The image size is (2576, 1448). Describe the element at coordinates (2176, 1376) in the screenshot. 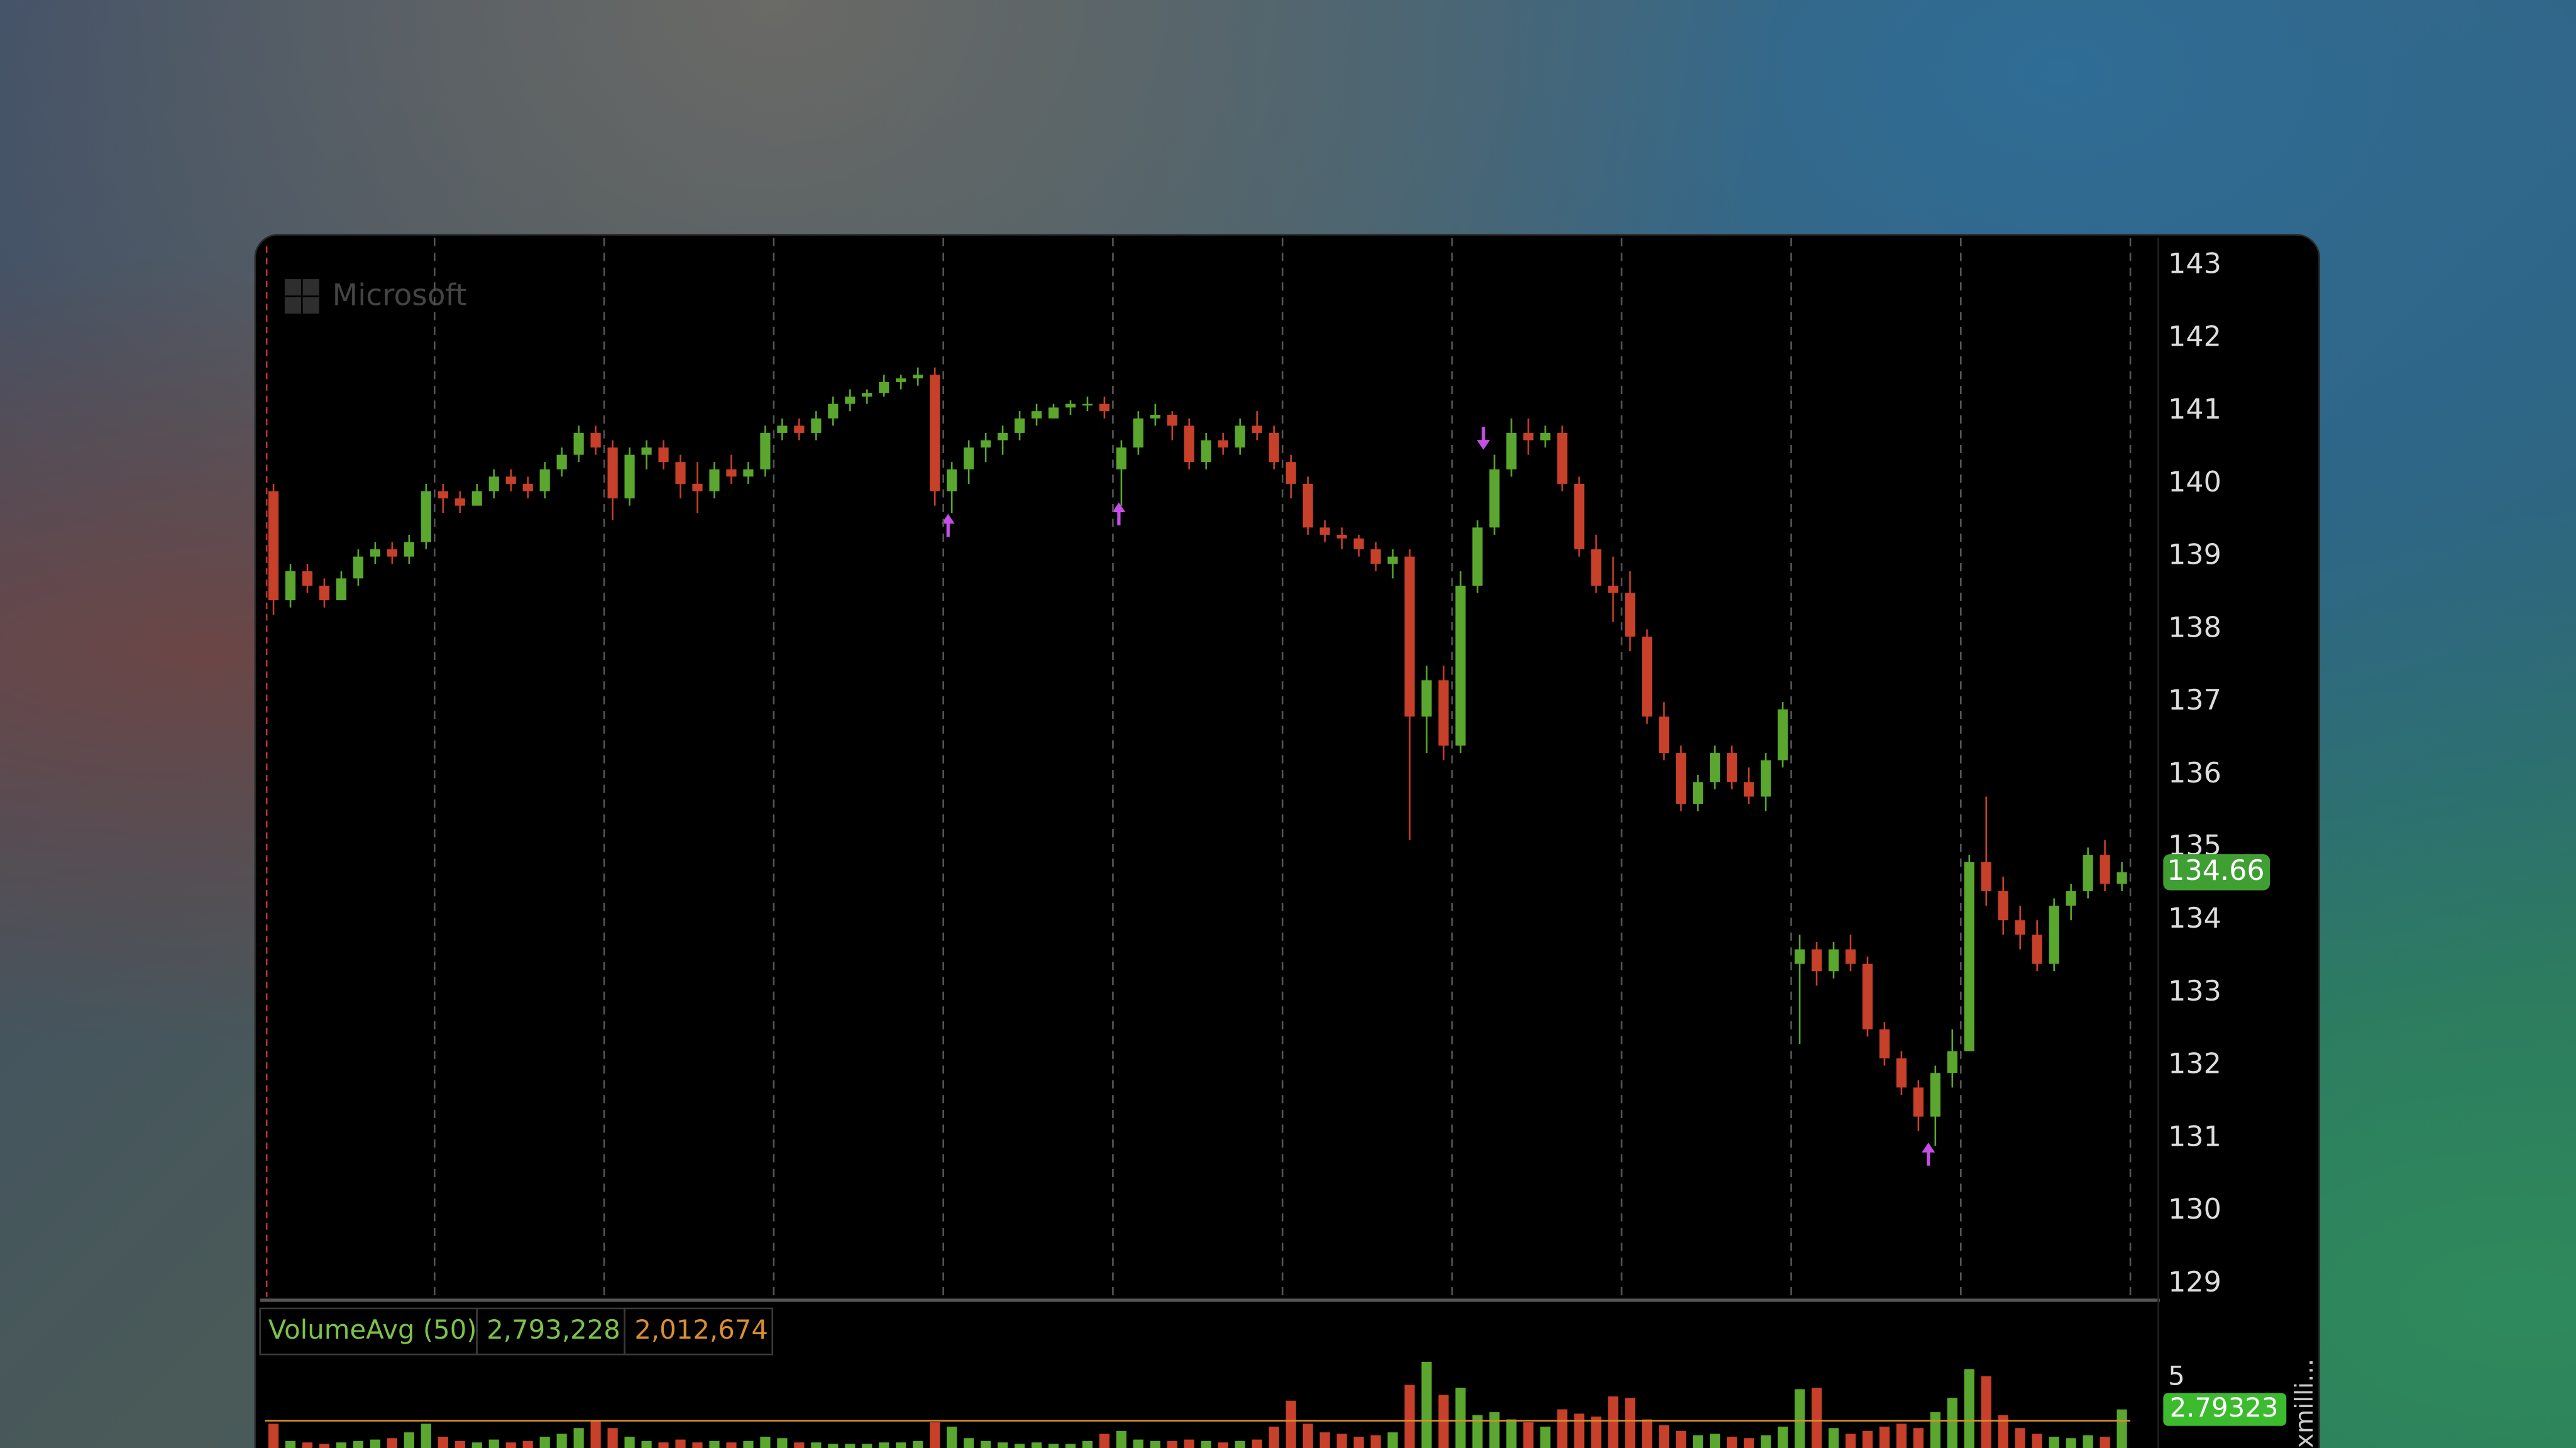

I see `y-tick-label: 5` at that location.